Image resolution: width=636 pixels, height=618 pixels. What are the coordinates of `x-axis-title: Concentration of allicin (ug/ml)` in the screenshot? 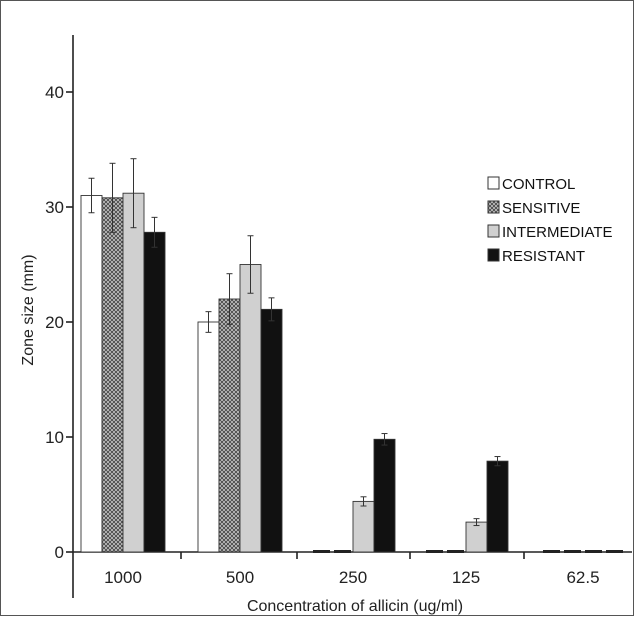 It's located at (355, 606).